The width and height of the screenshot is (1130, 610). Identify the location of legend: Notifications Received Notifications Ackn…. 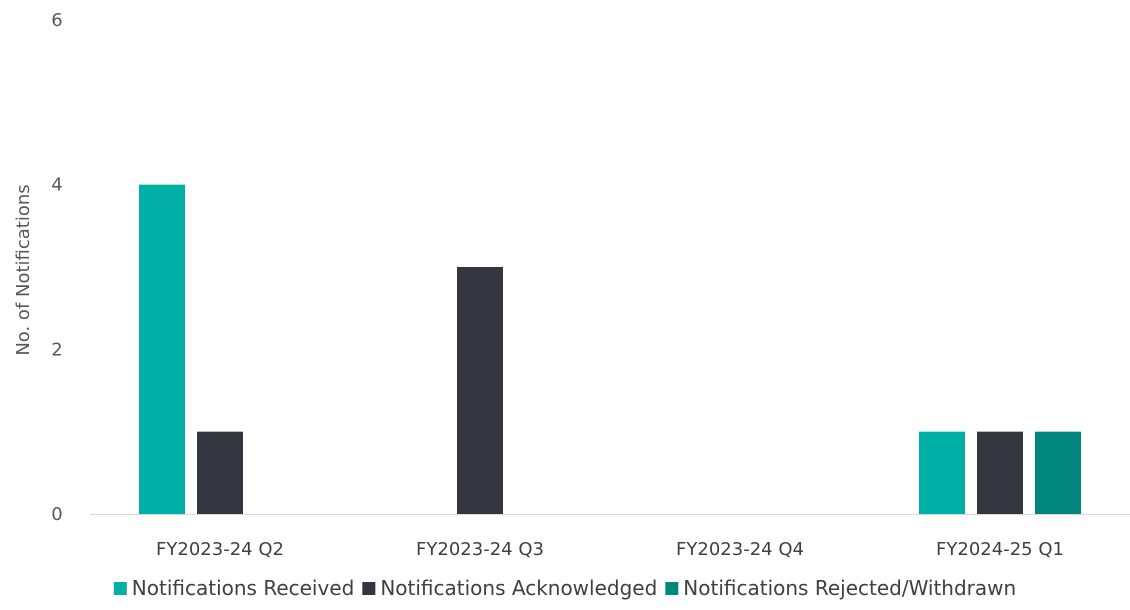
(564, 588).